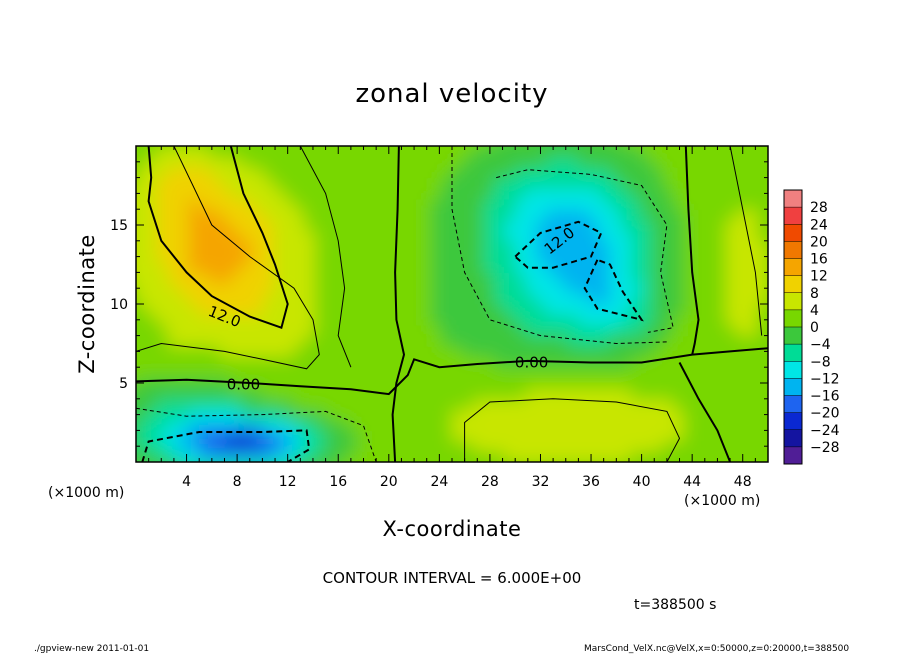 The width and height of the screenshot is (904, 654). What do you see at coordinates (490, 482) in the screenshot?
I see `x-tick-label: 28` at bounding box center [490, 482].